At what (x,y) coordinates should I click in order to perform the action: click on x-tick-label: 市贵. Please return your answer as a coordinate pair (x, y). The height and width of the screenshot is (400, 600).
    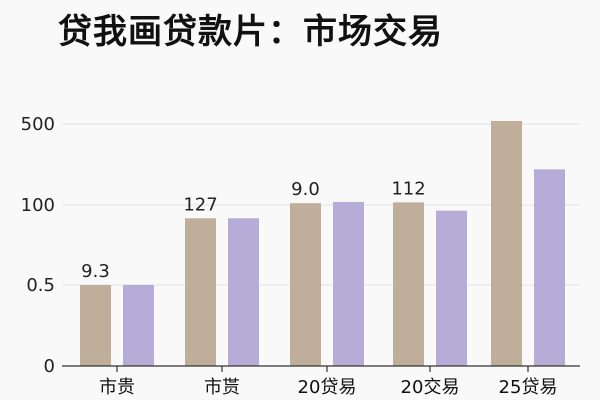
    Looking at the image, I should click on (117, 387).